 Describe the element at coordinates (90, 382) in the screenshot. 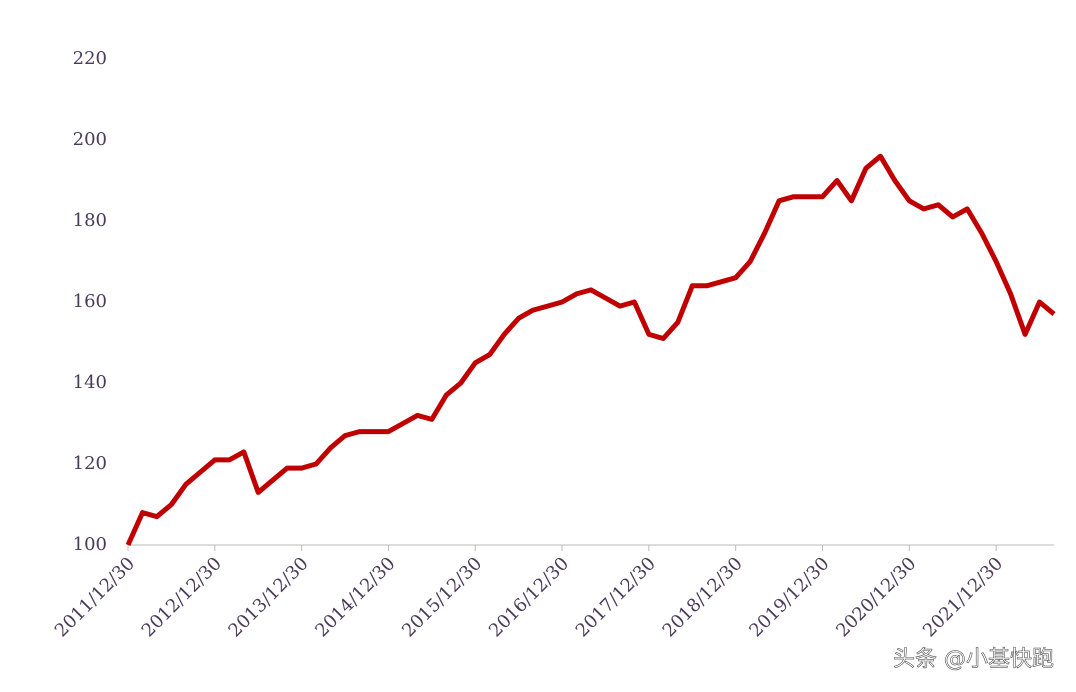

I see `y-tick-label: 140` at that location.